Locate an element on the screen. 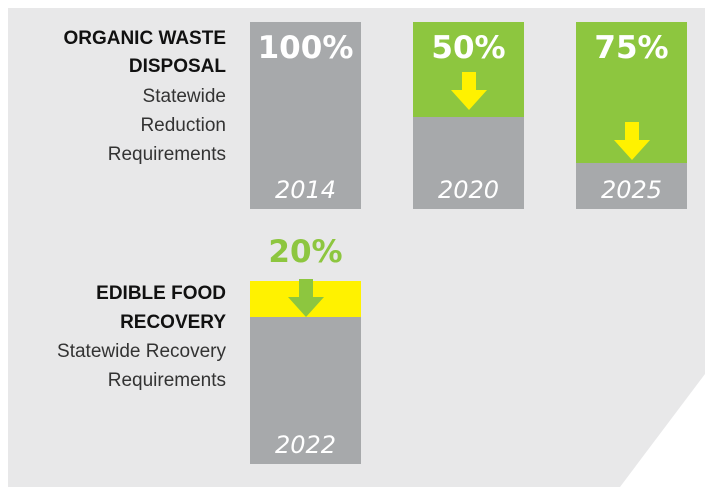  bar-year-label: 2014 is located at coordinates (305, 190).